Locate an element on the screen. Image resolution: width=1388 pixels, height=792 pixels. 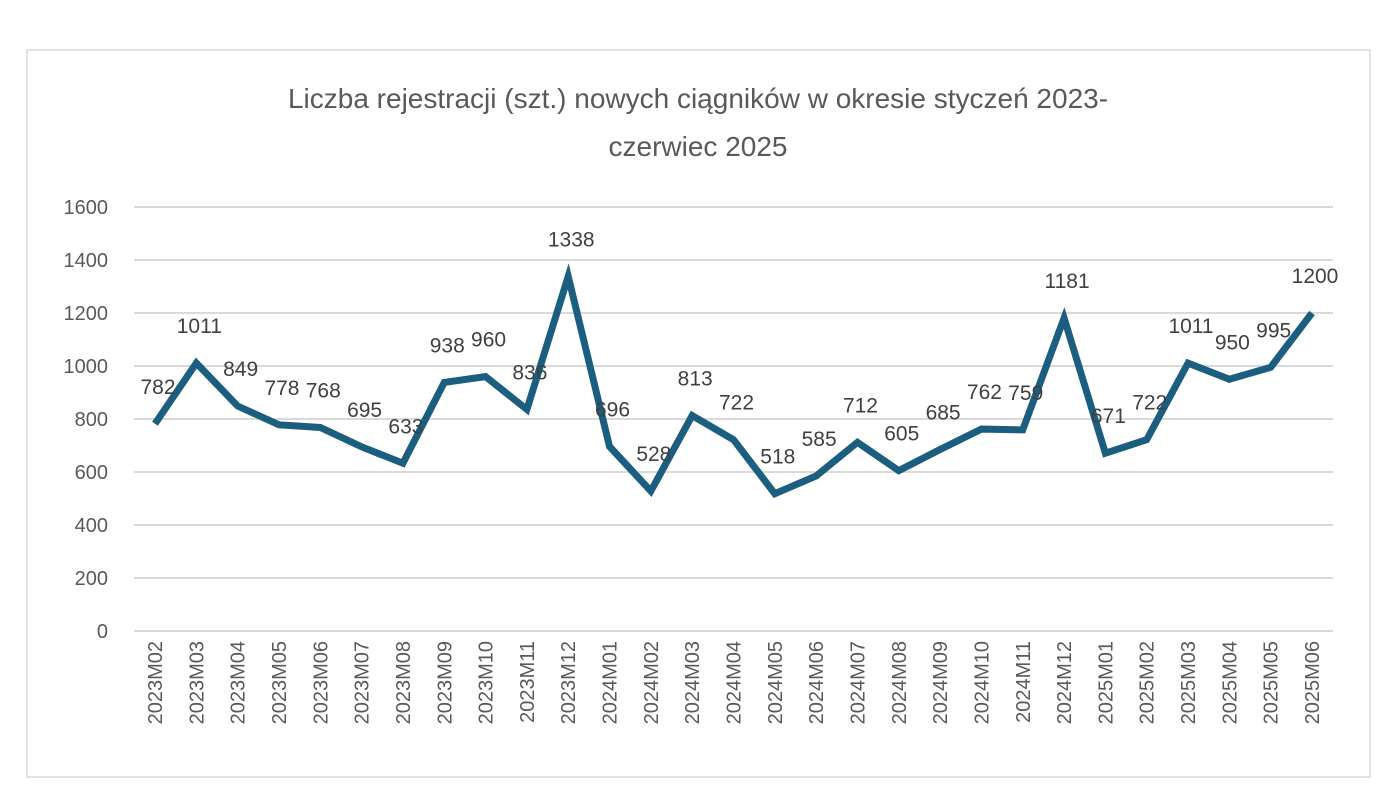
y-tick-label: 1200 is located at coordinates (86, 314).